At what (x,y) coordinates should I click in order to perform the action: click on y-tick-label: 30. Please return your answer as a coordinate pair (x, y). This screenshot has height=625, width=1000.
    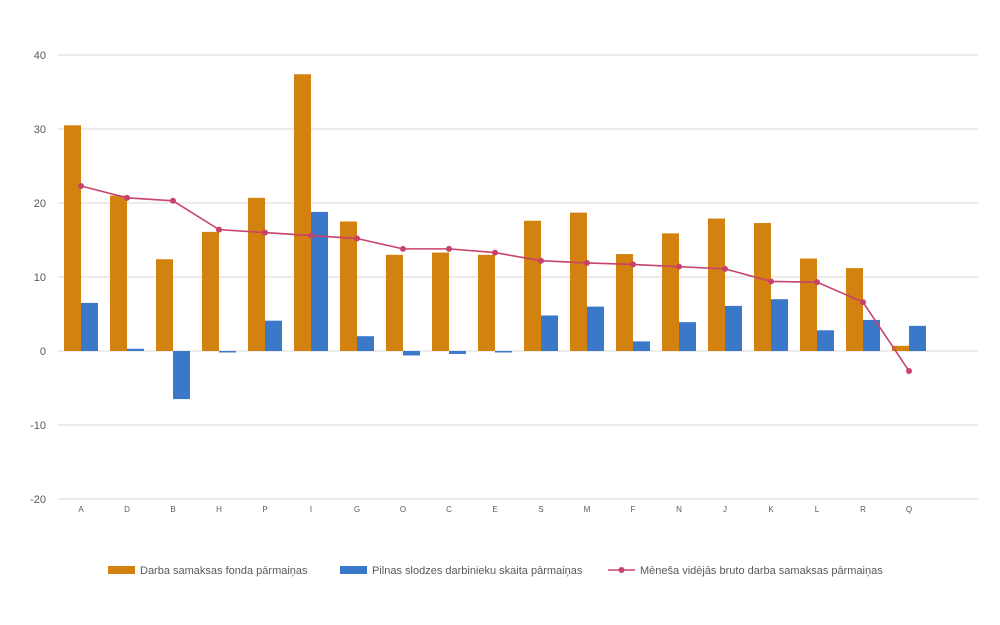
    Looking at the image, I should click on (40, 130).